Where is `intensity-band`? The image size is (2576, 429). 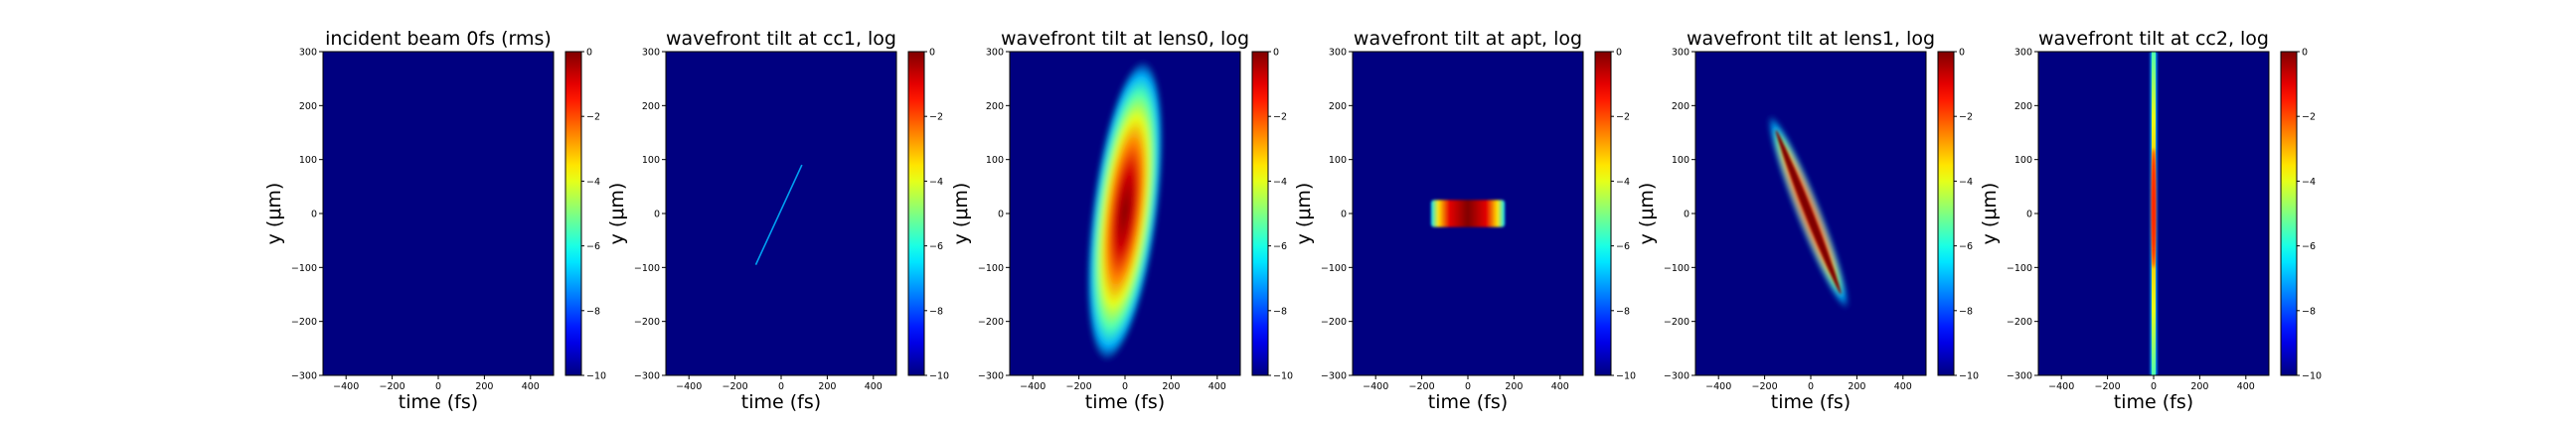 intensity-band is located at coordinates (1468, 214).